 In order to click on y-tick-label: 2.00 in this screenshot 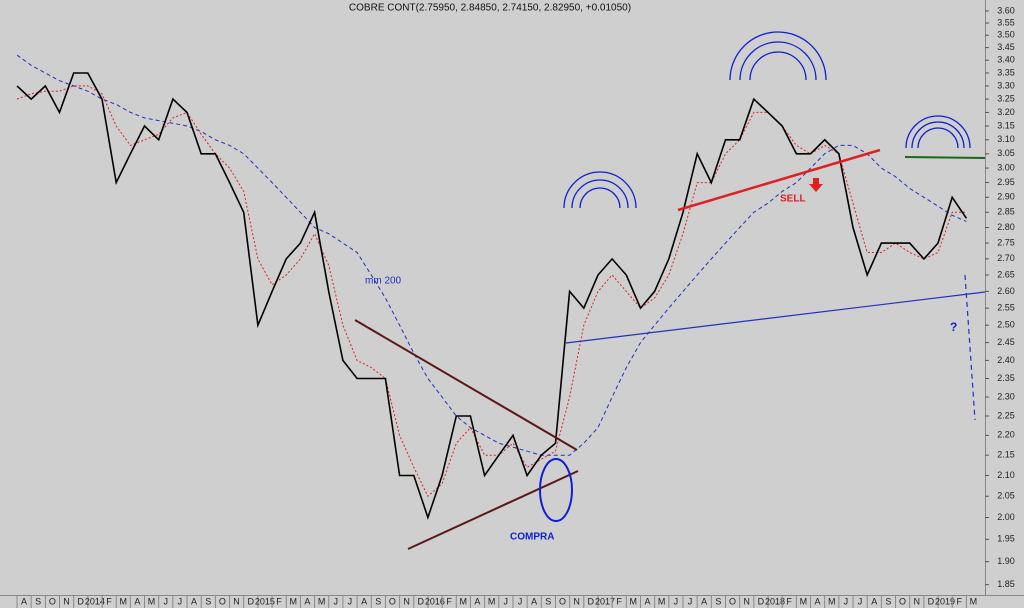, I will do `click(1006, 517)`.